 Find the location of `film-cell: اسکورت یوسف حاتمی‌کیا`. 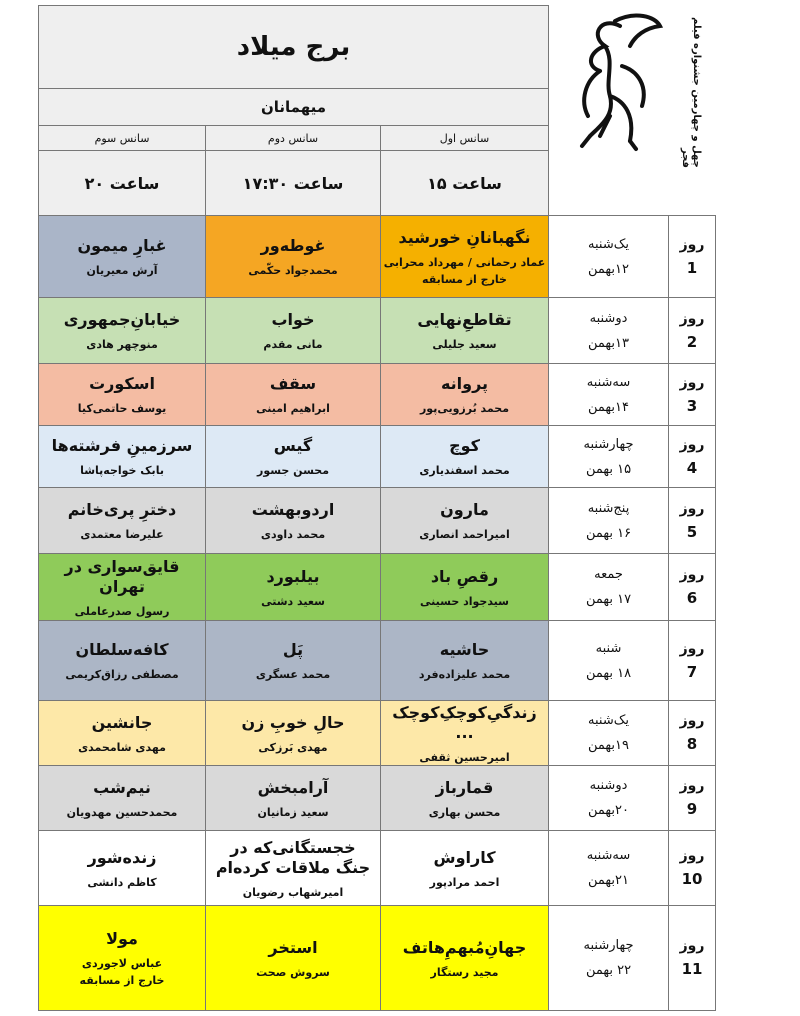

film-cell: اسکورت یوسف حاتمی‌کیا is located at coordinates (122, 394).